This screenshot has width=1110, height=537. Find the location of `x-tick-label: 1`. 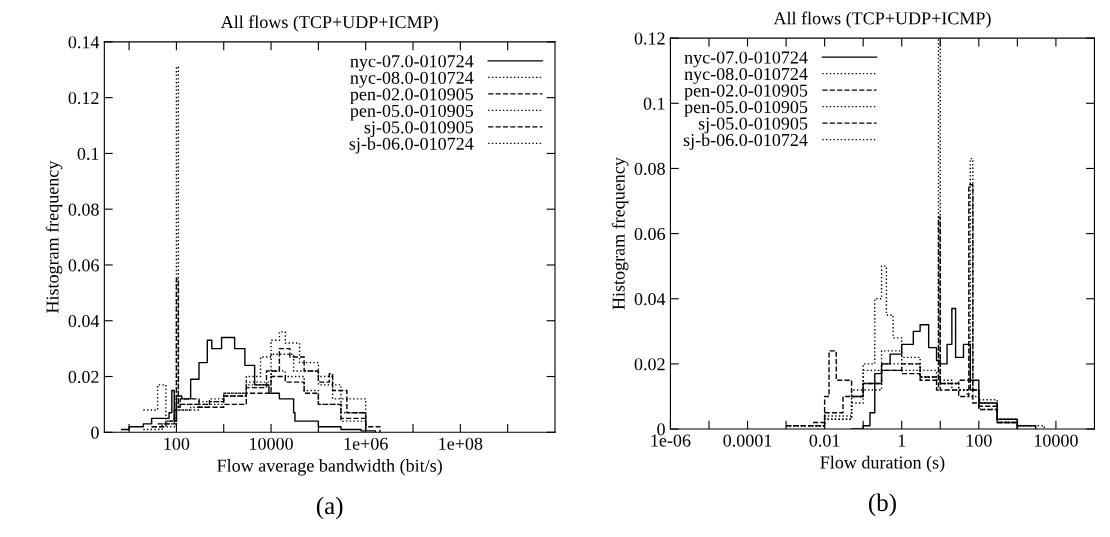

x-tick-label: 1 is located at coordinates (902, 440).